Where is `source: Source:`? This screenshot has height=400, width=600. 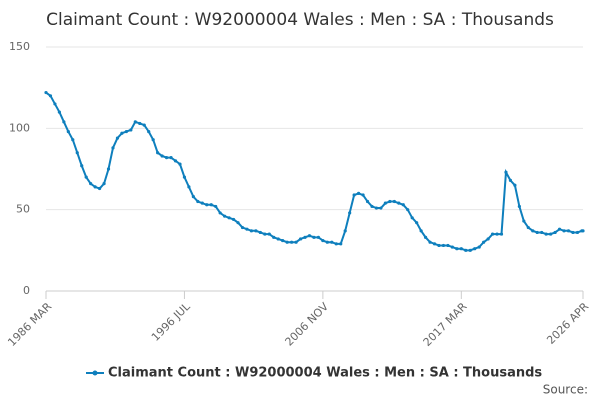 source: Source: is located at coordinates (565, 390).